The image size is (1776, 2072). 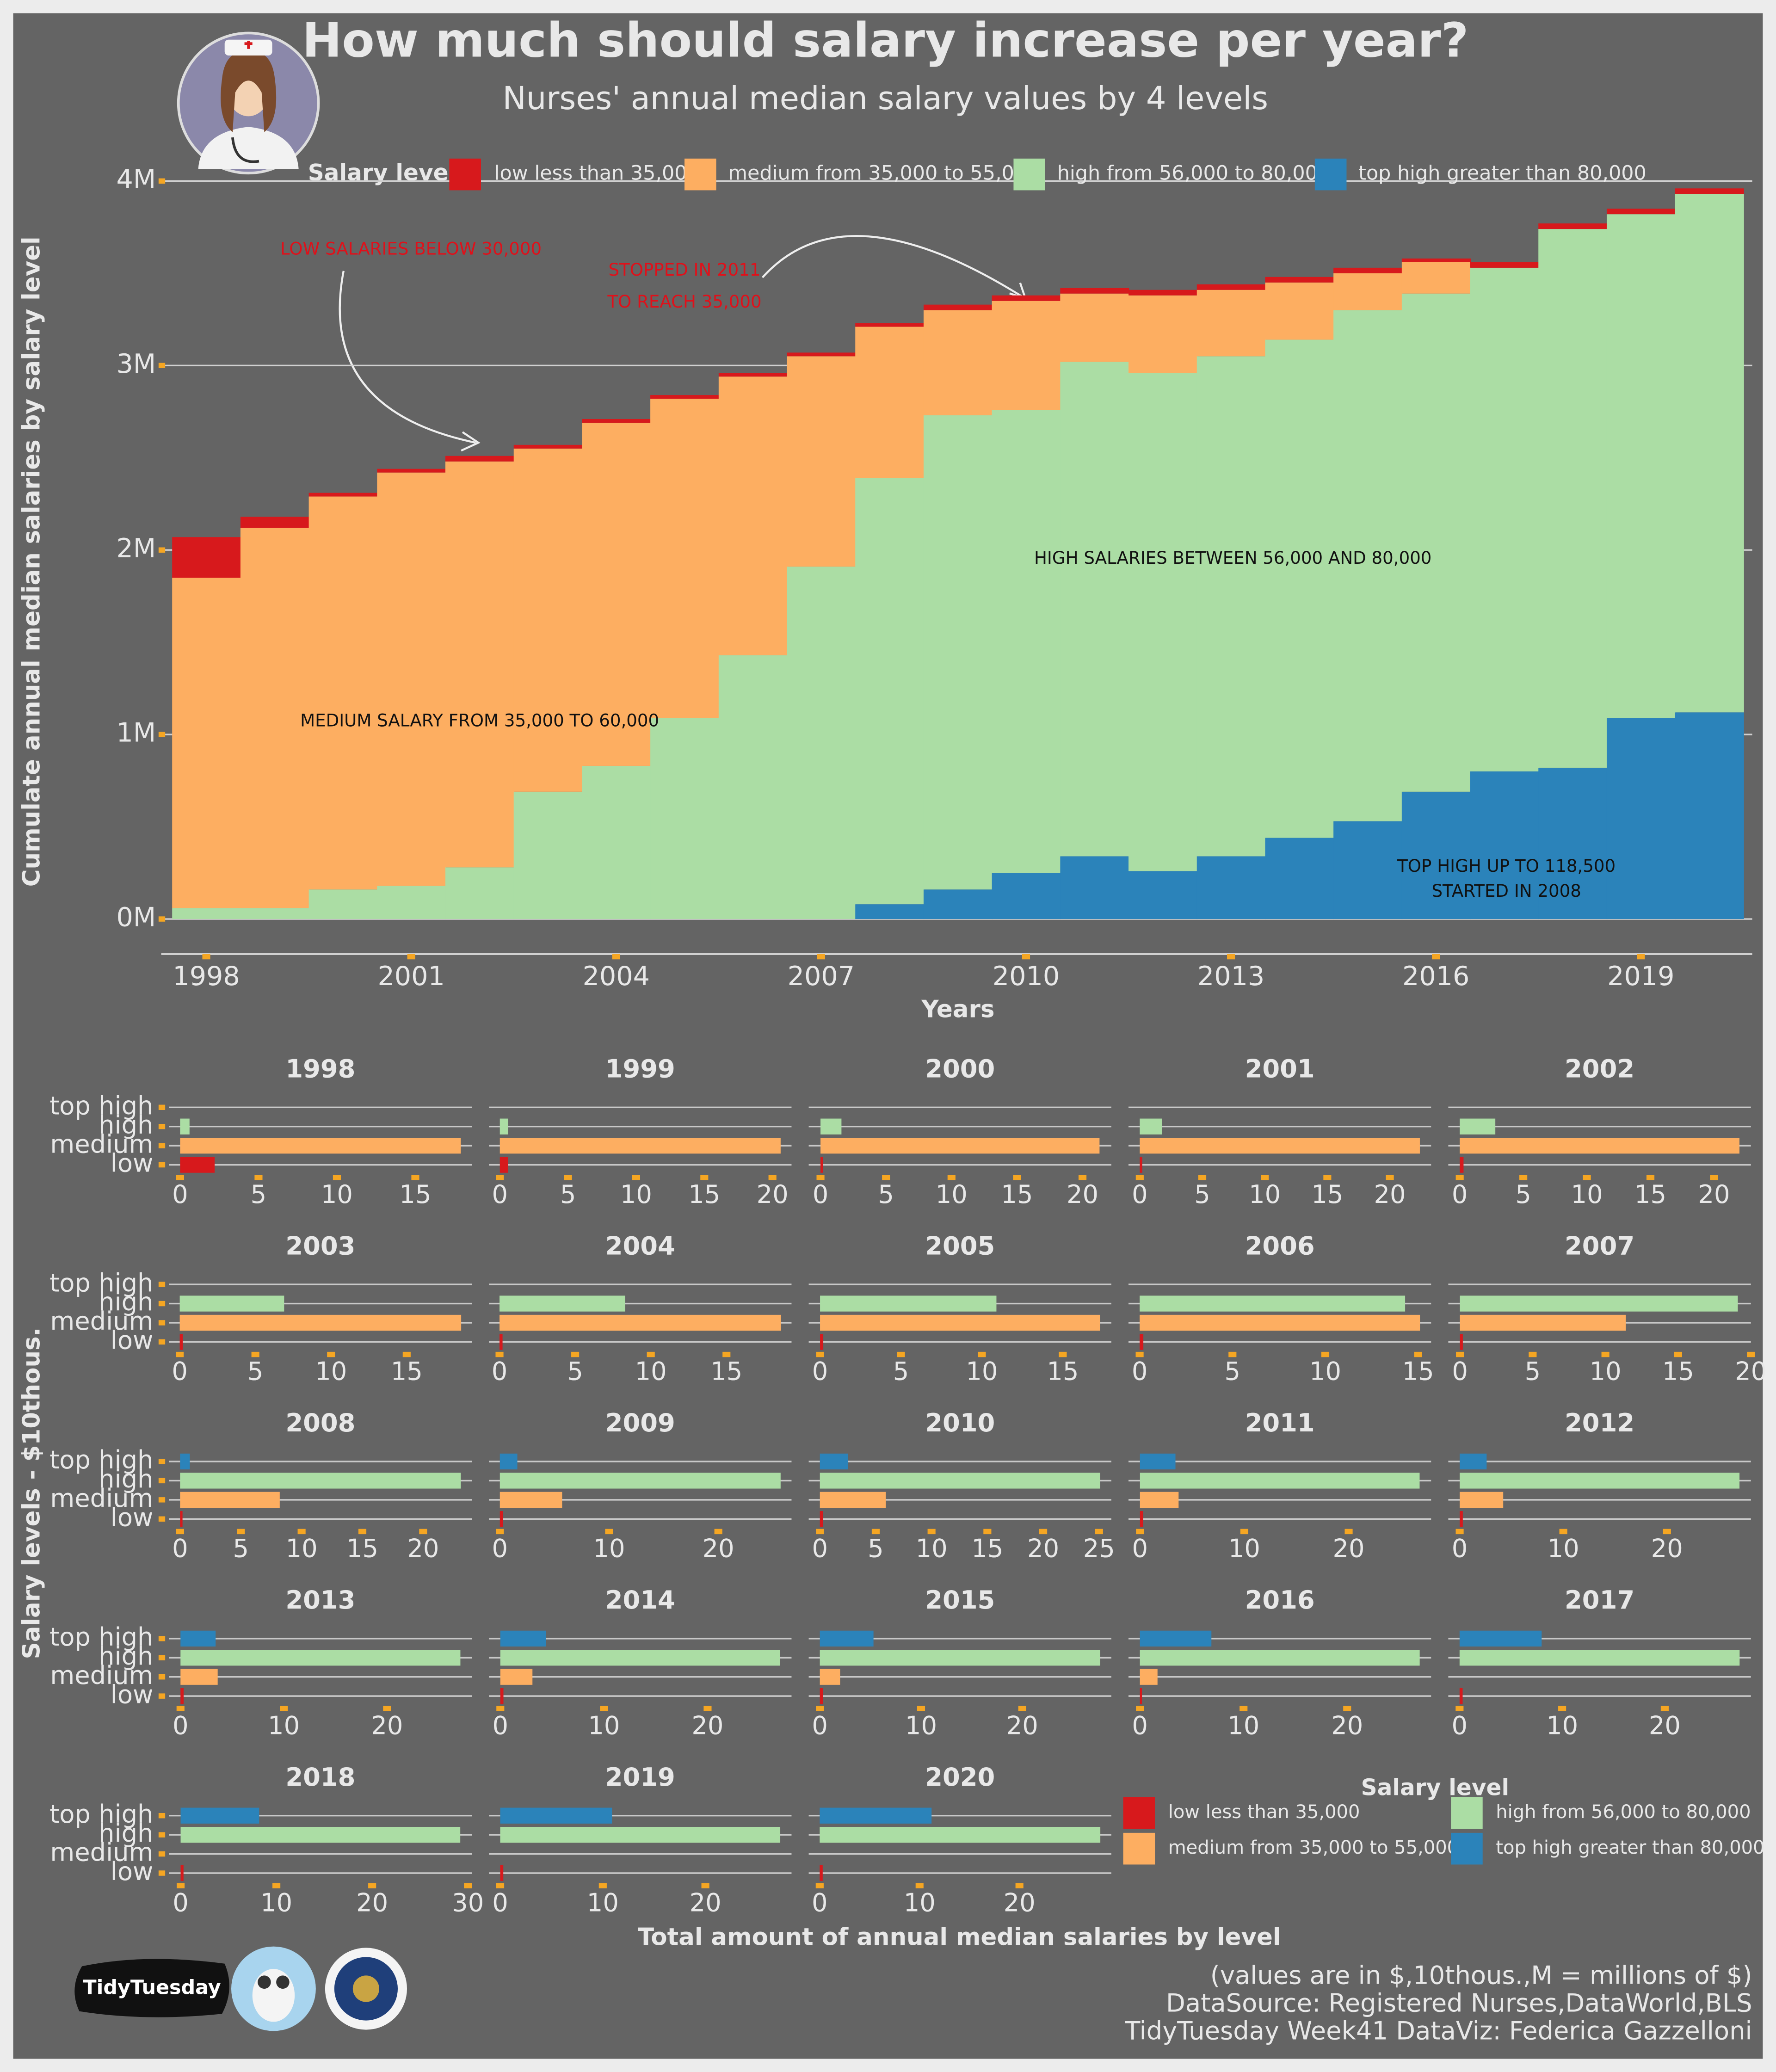 What do you see at coordinates (126, 1480) in the screenshot?
I see `y-tick-label: high` at bounding box center [126, 1480].